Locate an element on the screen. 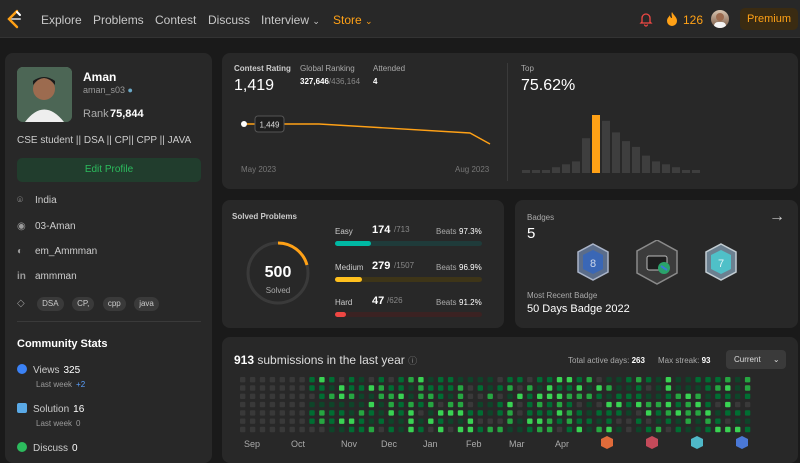 The width and height of the screenshot is (800, 463). location-row: ⌾ India is located at coordinates (37, 200).